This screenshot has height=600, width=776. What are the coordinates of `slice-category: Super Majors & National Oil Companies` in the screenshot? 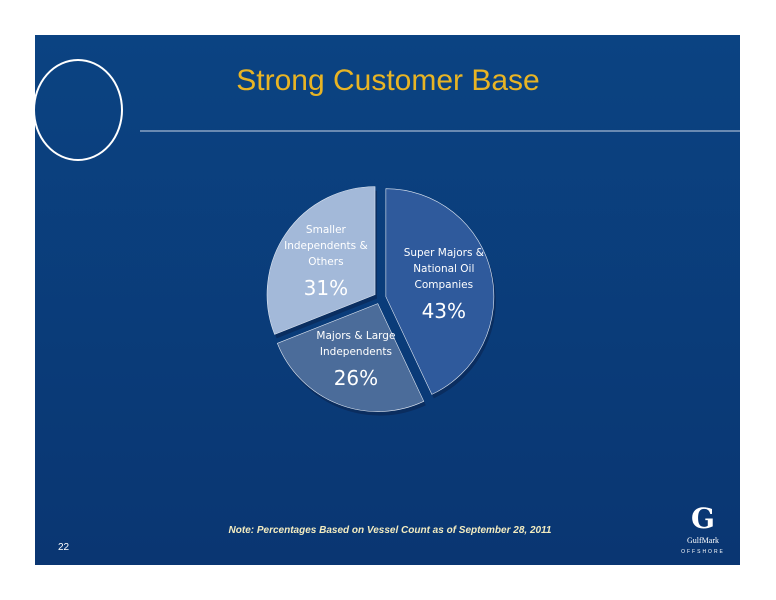 It's located at (443, 268).